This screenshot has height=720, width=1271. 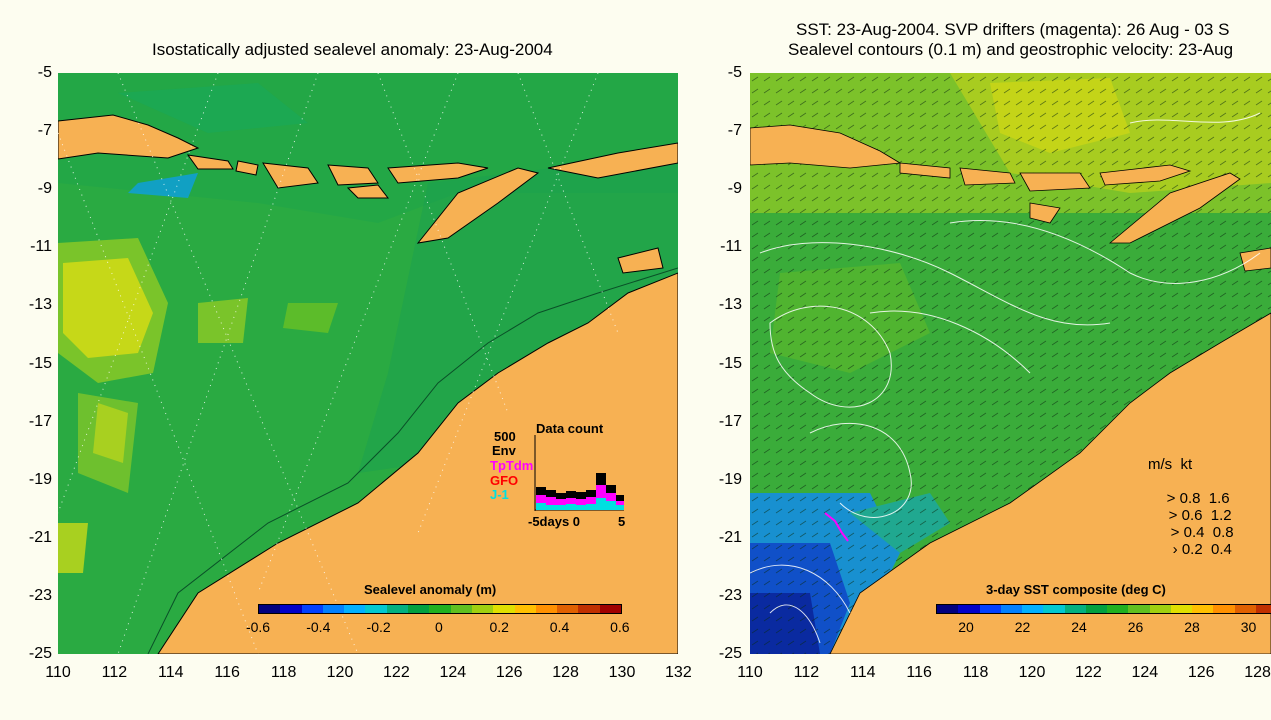 I want to click on positive-anomaly-core, so click(x=108, y=308).